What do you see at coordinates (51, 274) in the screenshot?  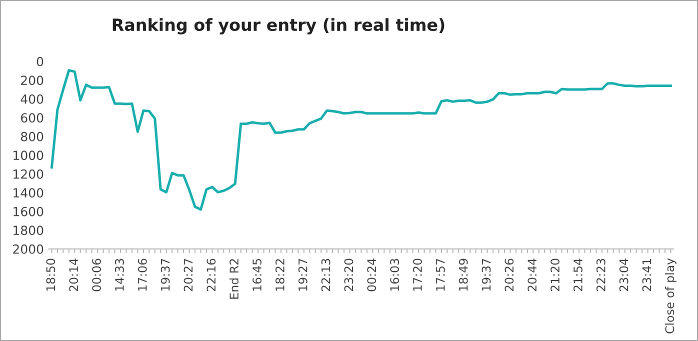 I see `x-tick-label: 18:50` at bounding box center [51, 274].